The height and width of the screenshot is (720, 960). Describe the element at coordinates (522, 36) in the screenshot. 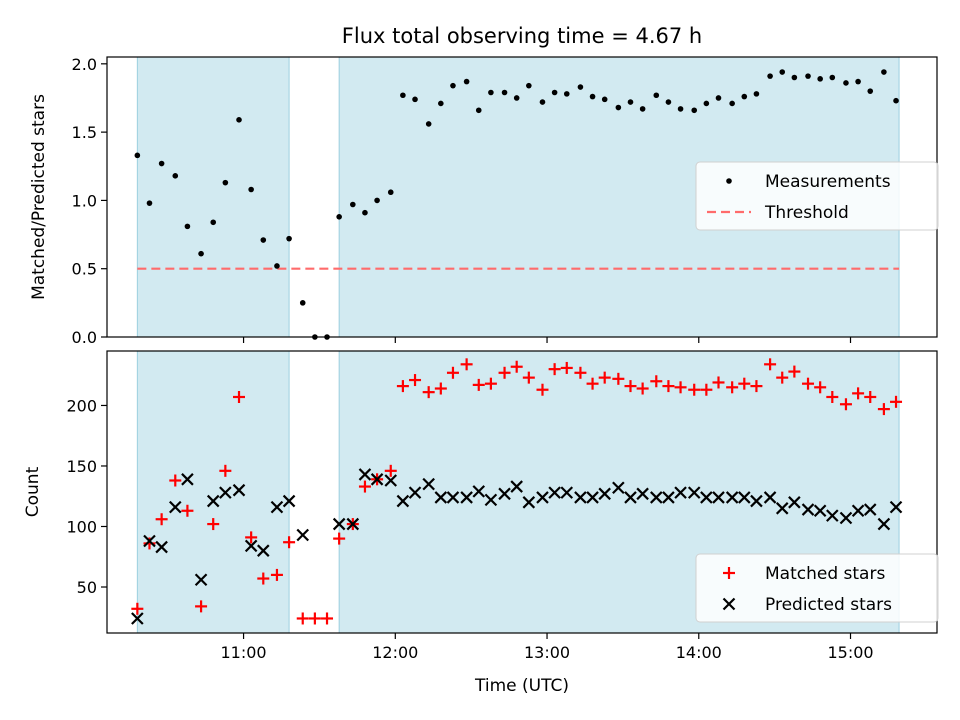

I see `chart-title: Flux total observing time = 4.67 h` at that location.